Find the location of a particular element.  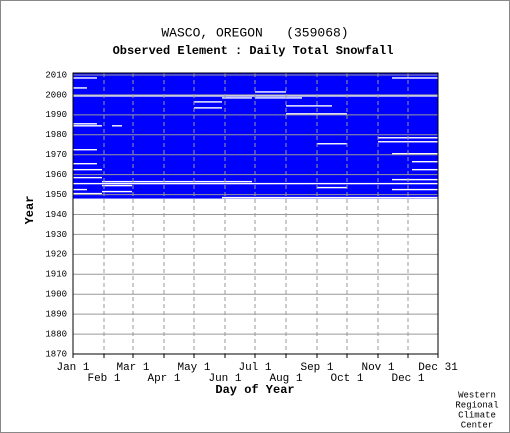

x-tick-label: Mar 1 is located at coordinates (132, 368).